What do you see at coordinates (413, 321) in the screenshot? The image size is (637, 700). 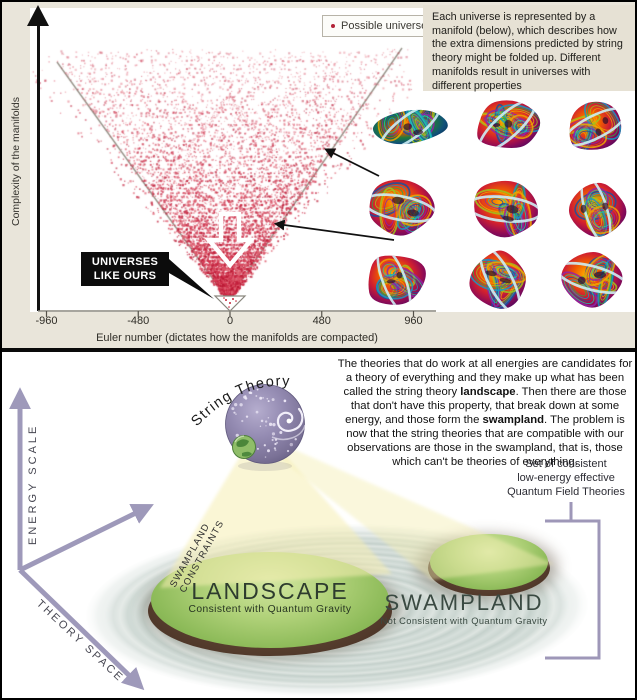 I see `x-tick-label: 960` at bounding box center [413, 321].